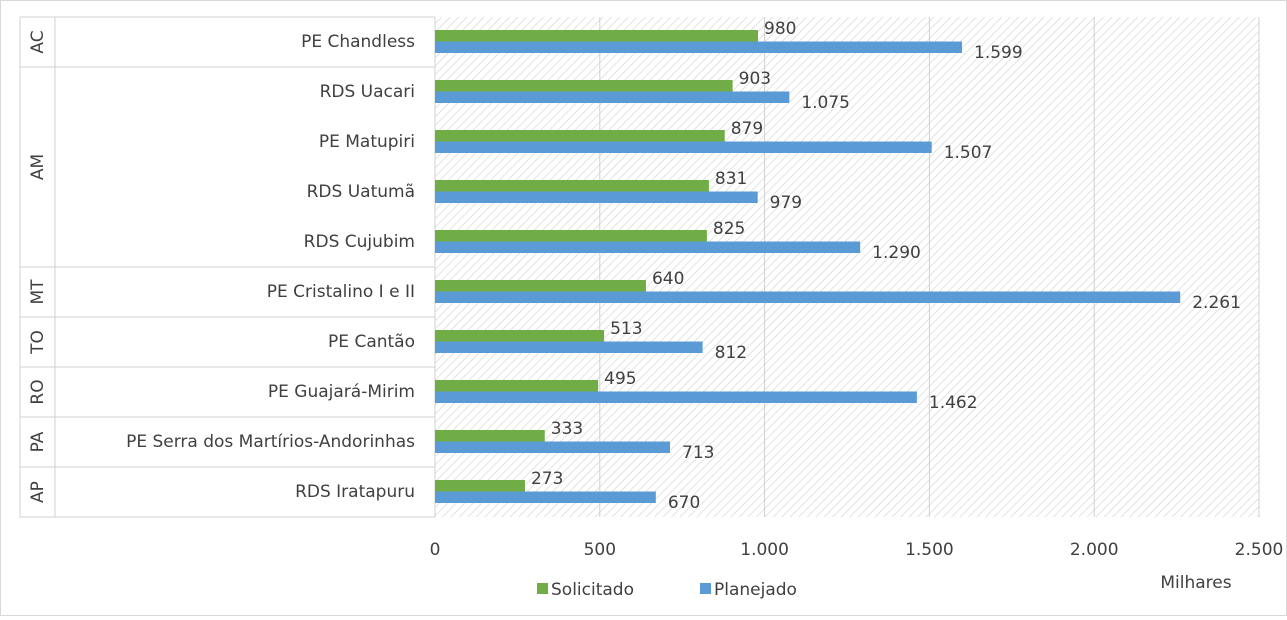 The width and height of the screenshot is (1287, 620). What do you see at coordinates (825, 103) in the screenshot?
I see `data-label: 1.075` at bounding box center [825, 103].